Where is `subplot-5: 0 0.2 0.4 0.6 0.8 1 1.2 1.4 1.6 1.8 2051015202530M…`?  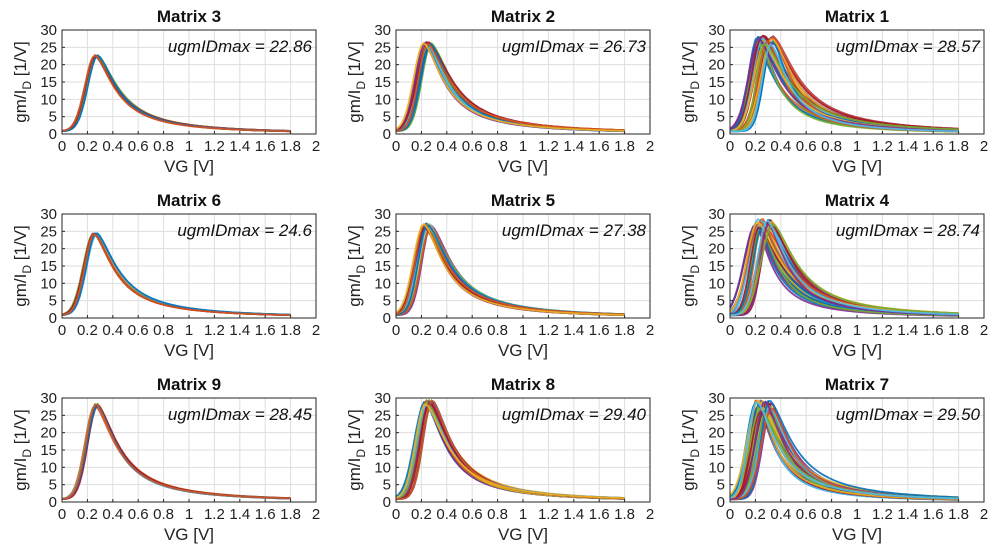
subplot-5: 0 0.2 0.4 0.6 0.8 1 1.2 1.4 1.6 1.8 2051015202530M… is located at coordinates (499, 275).